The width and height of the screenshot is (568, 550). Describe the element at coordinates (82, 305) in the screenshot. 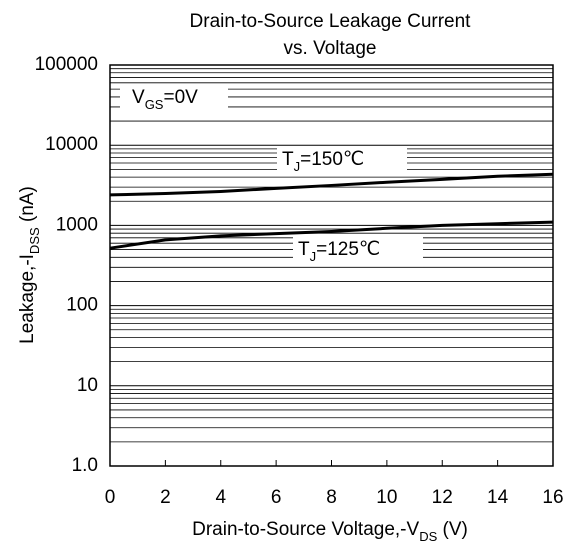

I see `y-tick-label: 100` at that location.